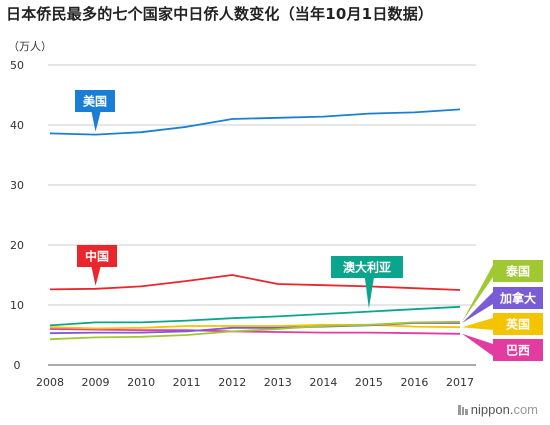 Image resolution: width=550 pixels, height=425 pixels. I want to click on series-label: 中国, so click(97, 265).